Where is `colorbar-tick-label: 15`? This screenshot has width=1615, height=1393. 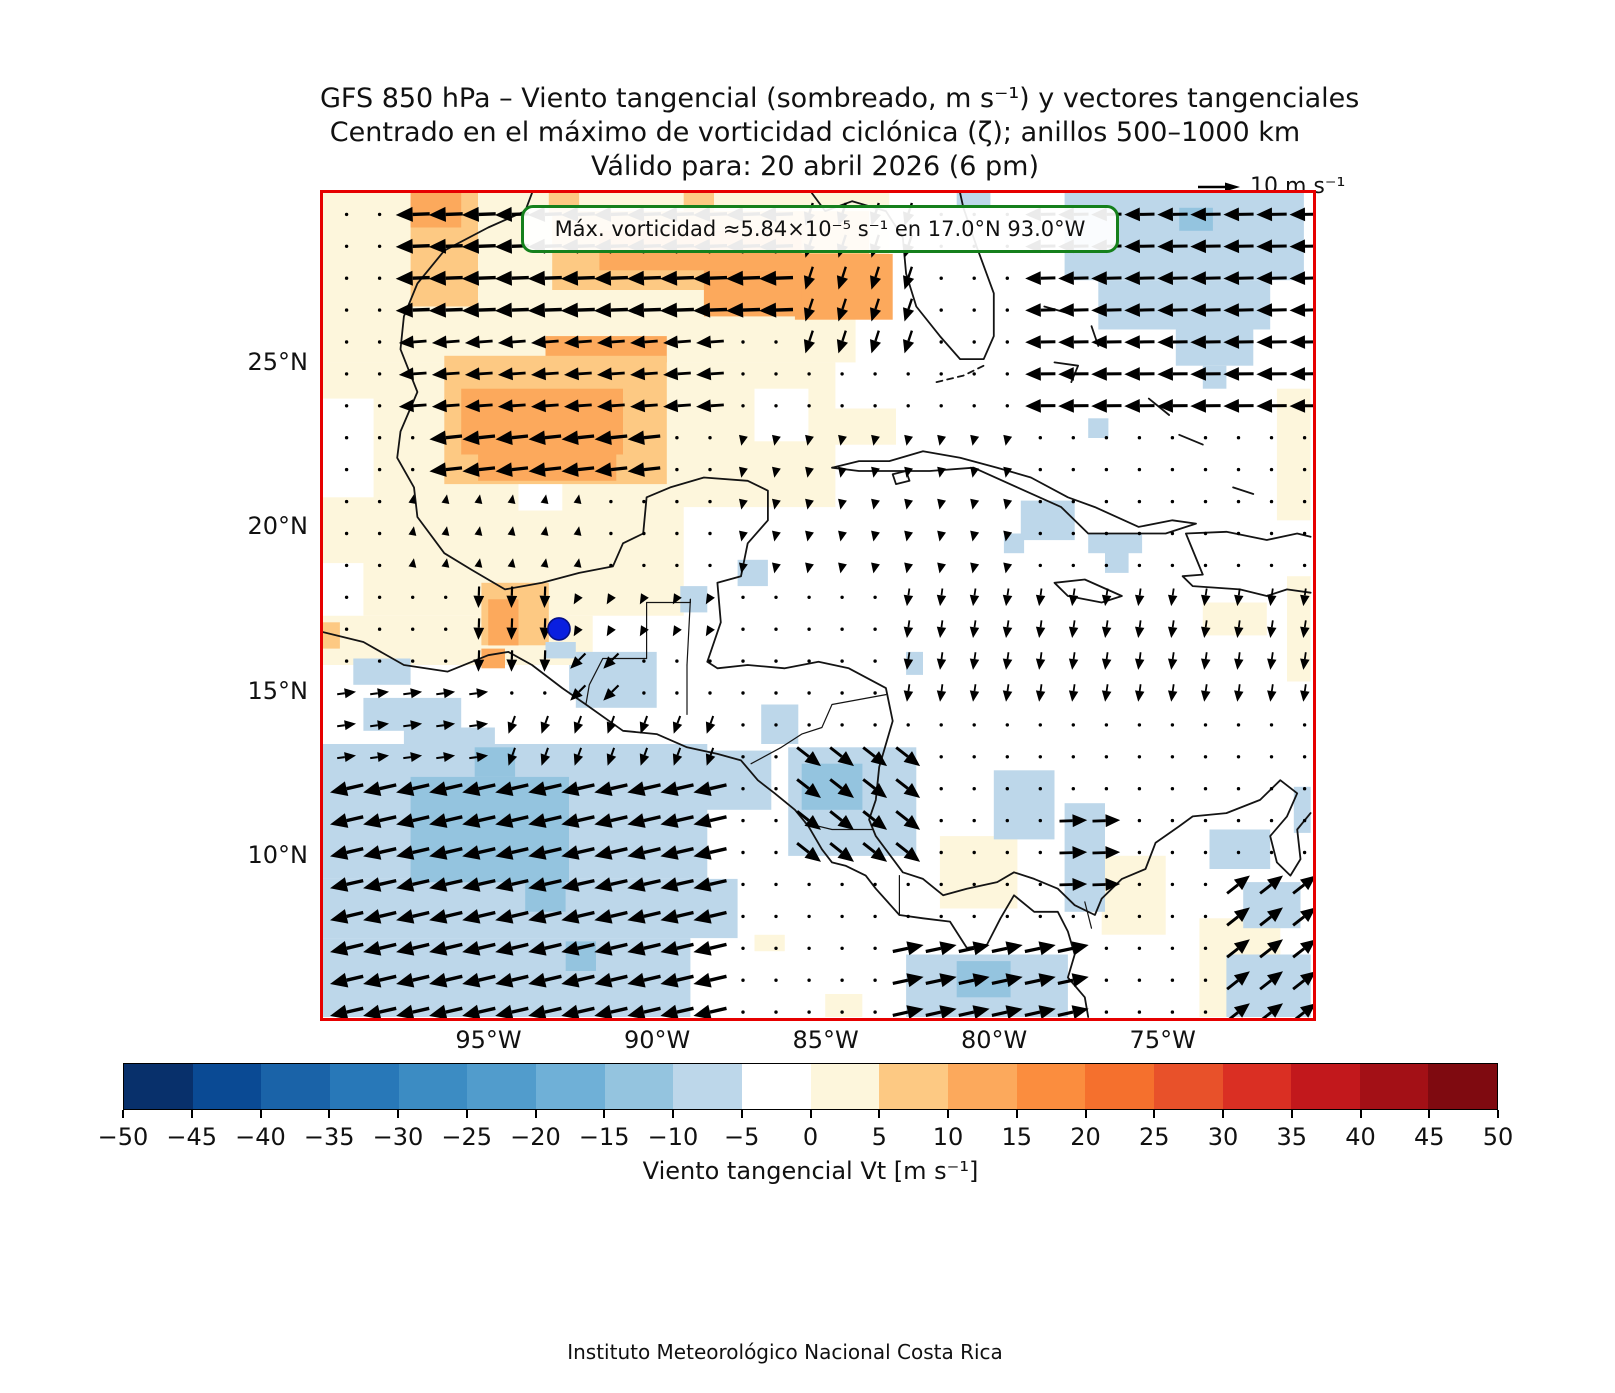 colorbar-tick-label: 15 is located at coordinates (1017, 1137).